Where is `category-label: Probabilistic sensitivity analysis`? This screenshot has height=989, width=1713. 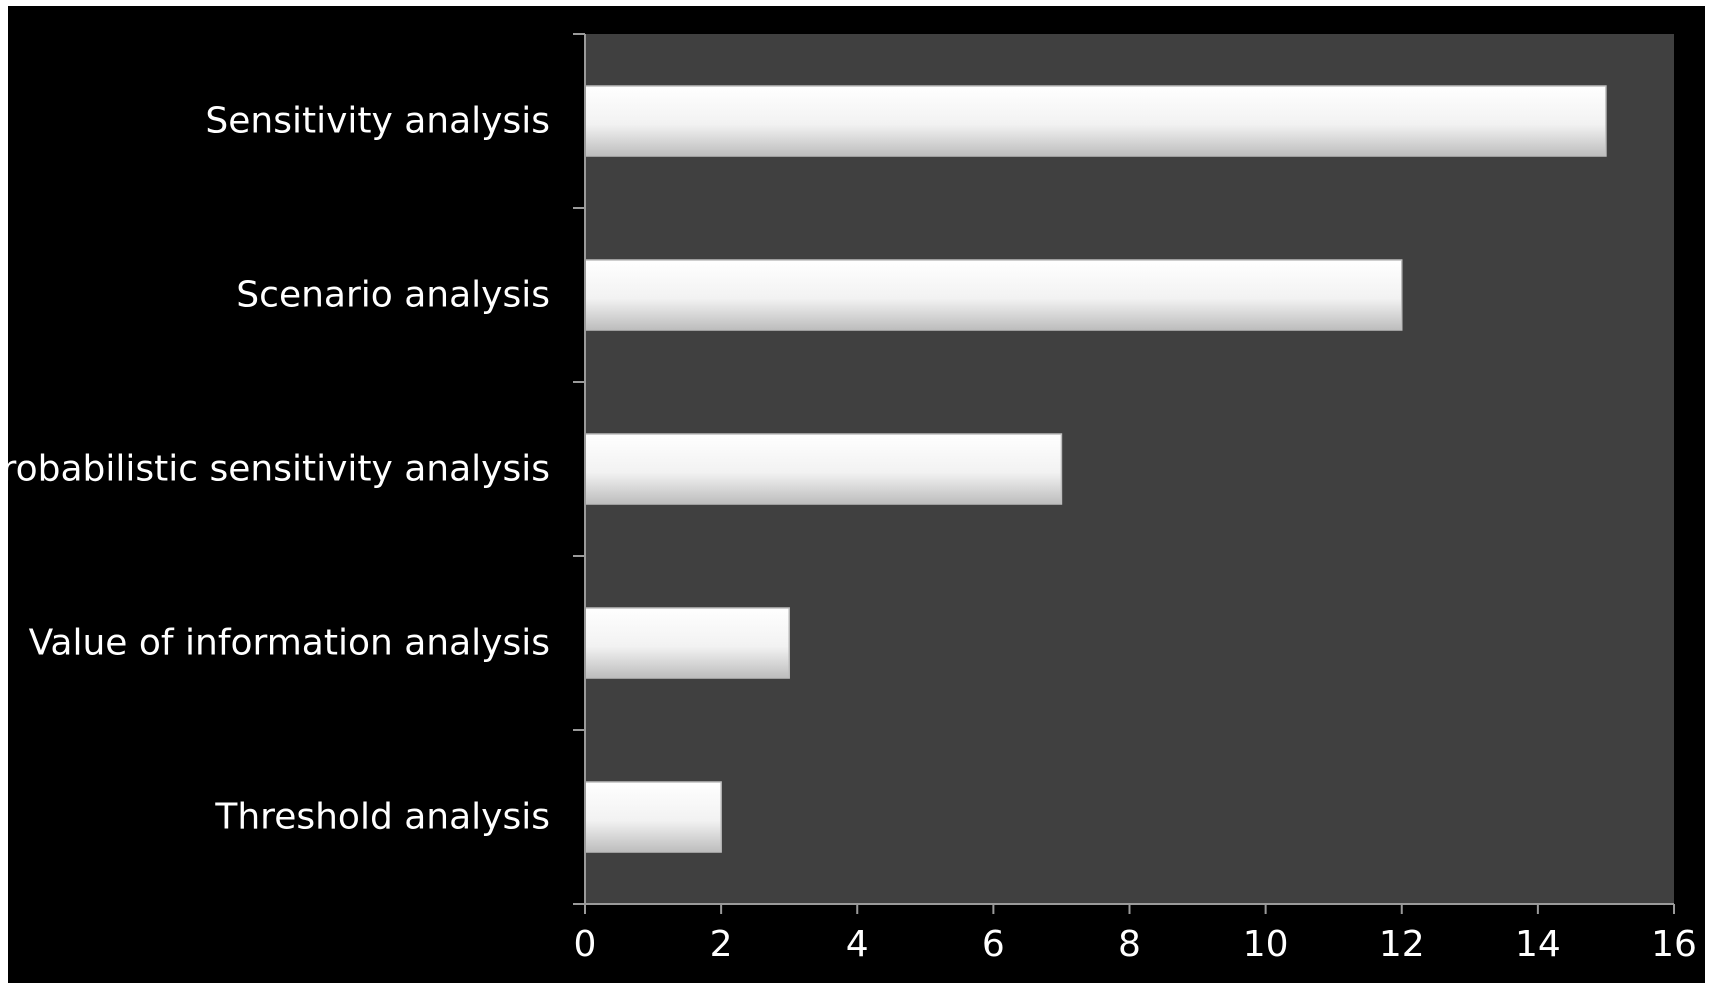
category-label: Probabilistic sensitivity analysis is located at coordinates (279, 469).